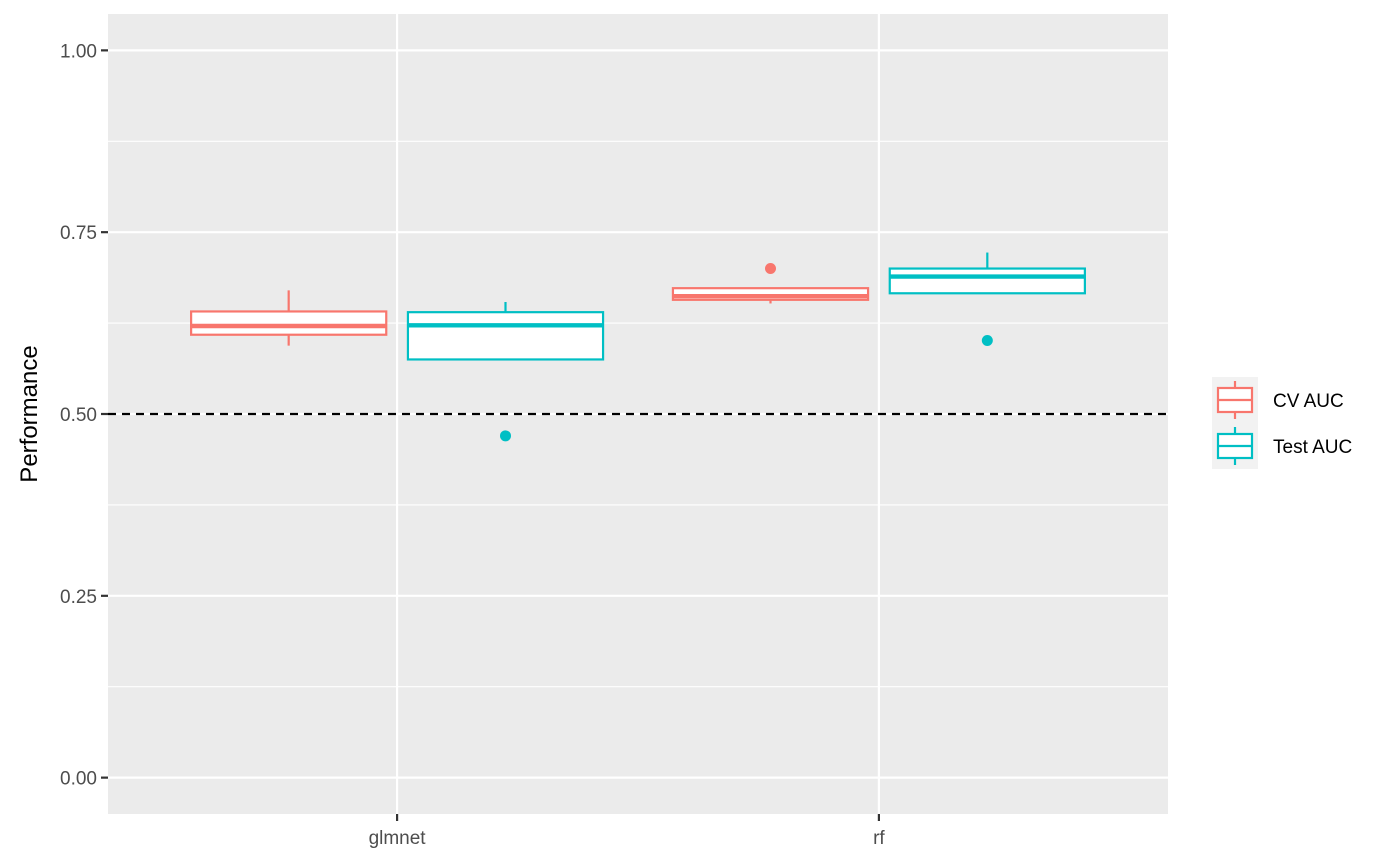 The image size is (1400, 865). Describe the element at coordinates (78, 779) in the screenshot. I see `y-tick-label: 0.00` at that location.